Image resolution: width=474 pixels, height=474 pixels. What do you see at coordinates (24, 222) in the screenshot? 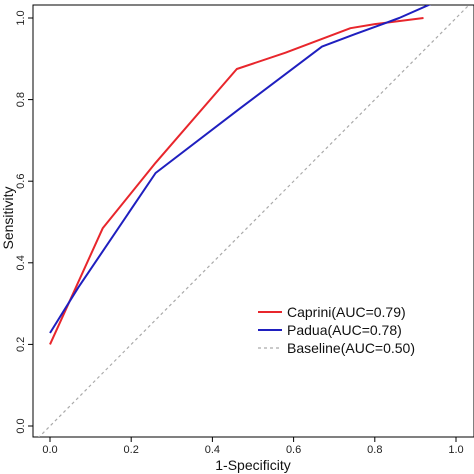
I see `y-axis-ticks: 0.0 0.2 0.4 0.6 0.8 1.0` at bounding box center [24, 222].